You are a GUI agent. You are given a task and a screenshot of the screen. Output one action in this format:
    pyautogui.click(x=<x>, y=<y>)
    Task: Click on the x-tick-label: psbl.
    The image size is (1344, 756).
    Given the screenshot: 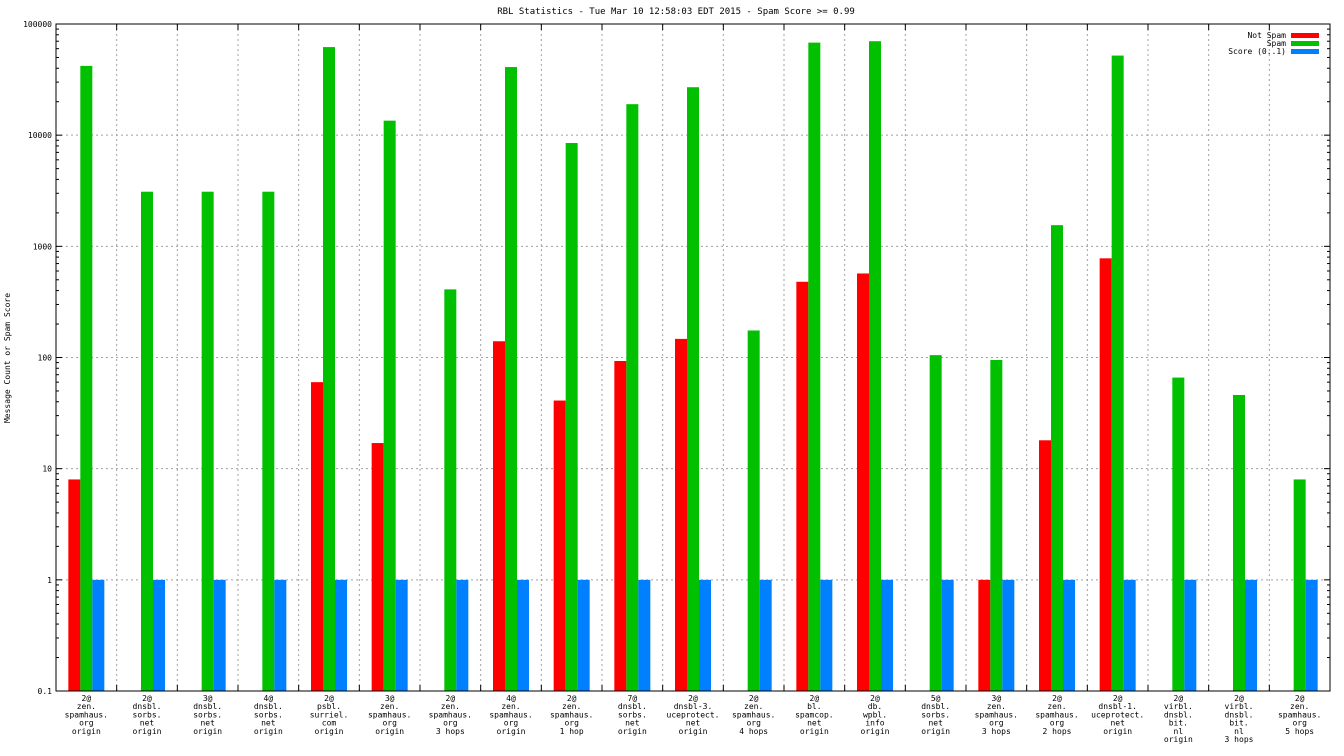 What is the action you would take?
    pyautogui.click(x=329, y=706)
    